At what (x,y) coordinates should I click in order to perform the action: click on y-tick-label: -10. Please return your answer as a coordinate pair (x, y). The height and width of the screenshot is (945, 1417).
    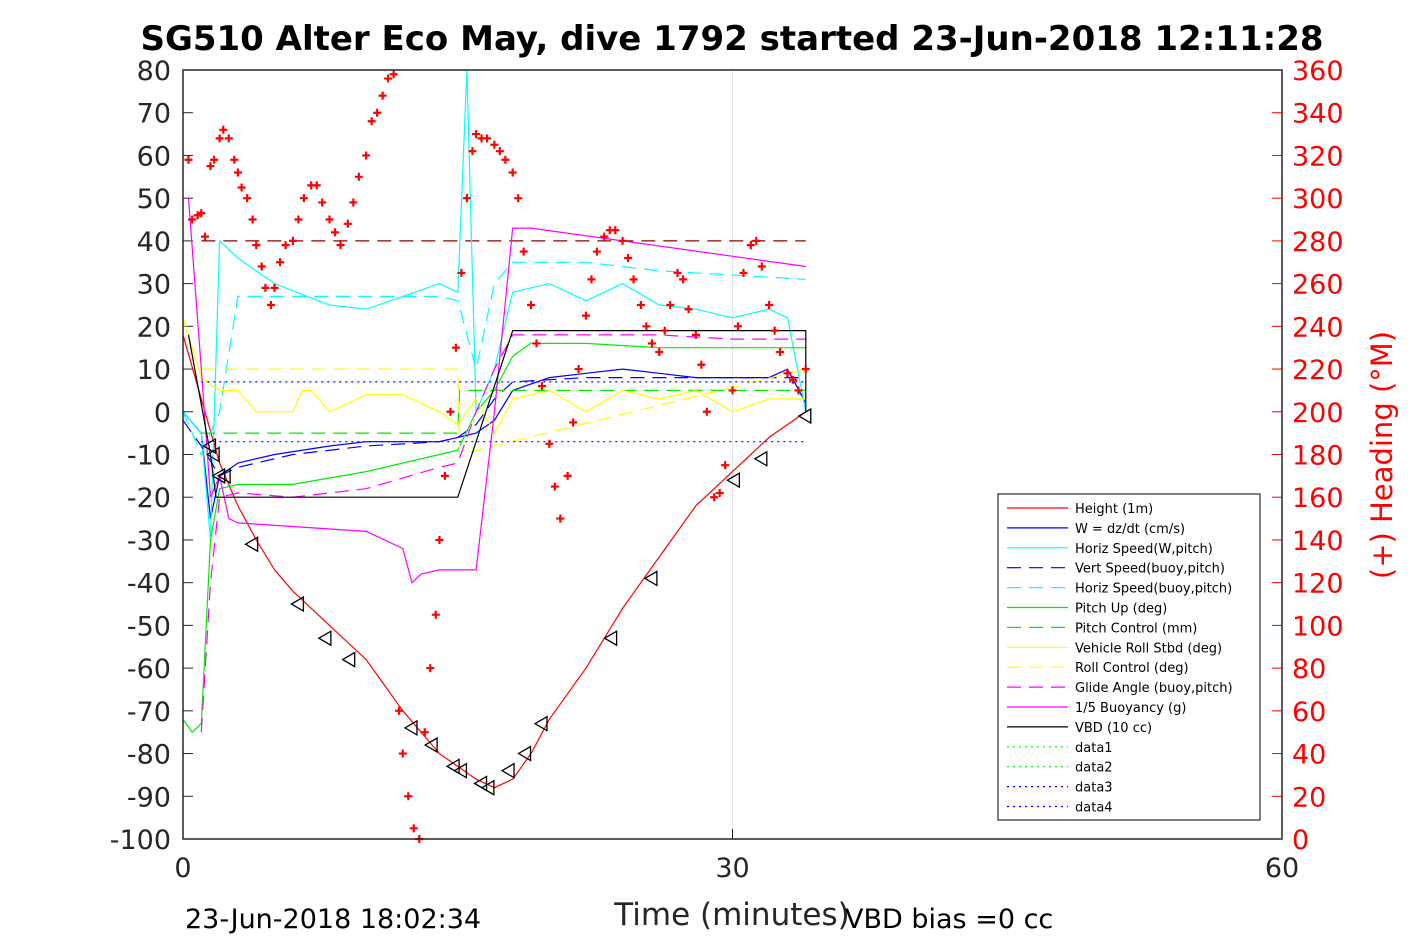
    Looking at the image, I should click on (149, 456).